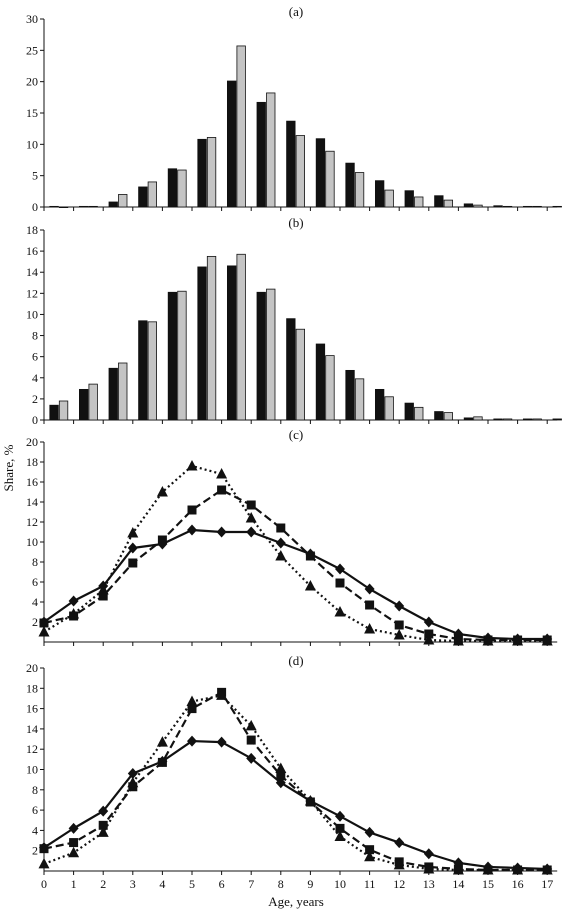 This screenshot has width=562, height=913. I want to click on panel-a-y-tick-label: 15, so click(32, 113).